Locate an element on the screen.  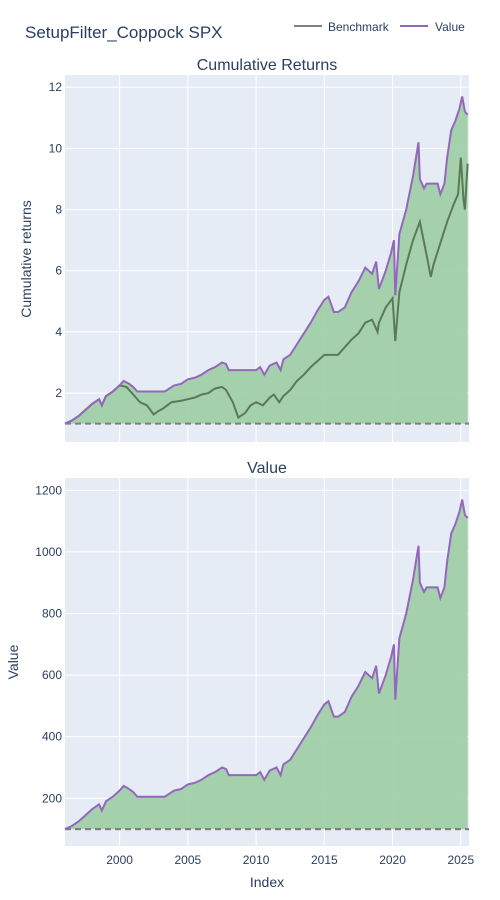
x-axis-label: Index is located at coordinates (267, 882).